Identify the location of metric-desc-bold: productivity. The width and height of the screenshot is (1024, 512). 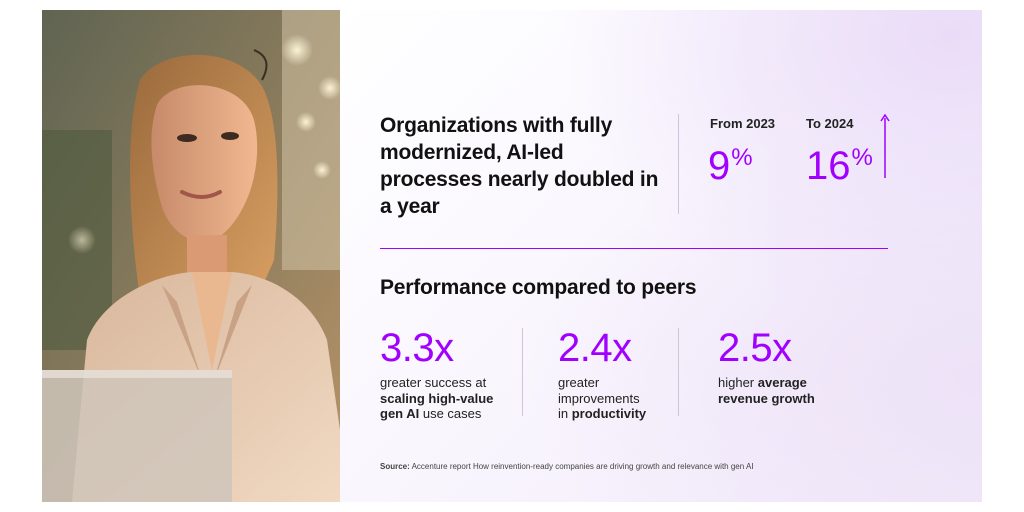
(609, 413).